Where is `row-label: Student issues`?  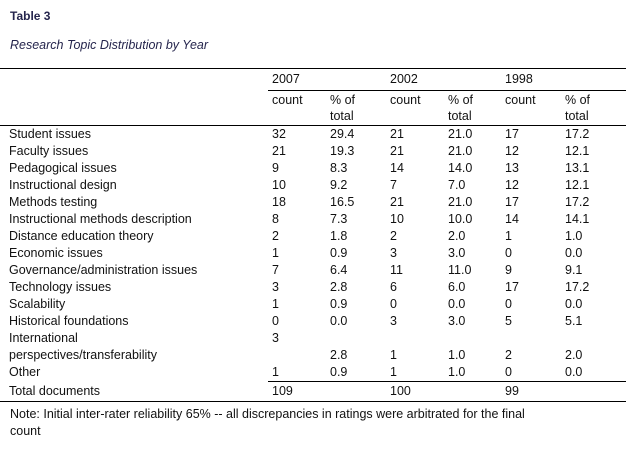
row-label: Student issues is located at coordinates (50, 134).